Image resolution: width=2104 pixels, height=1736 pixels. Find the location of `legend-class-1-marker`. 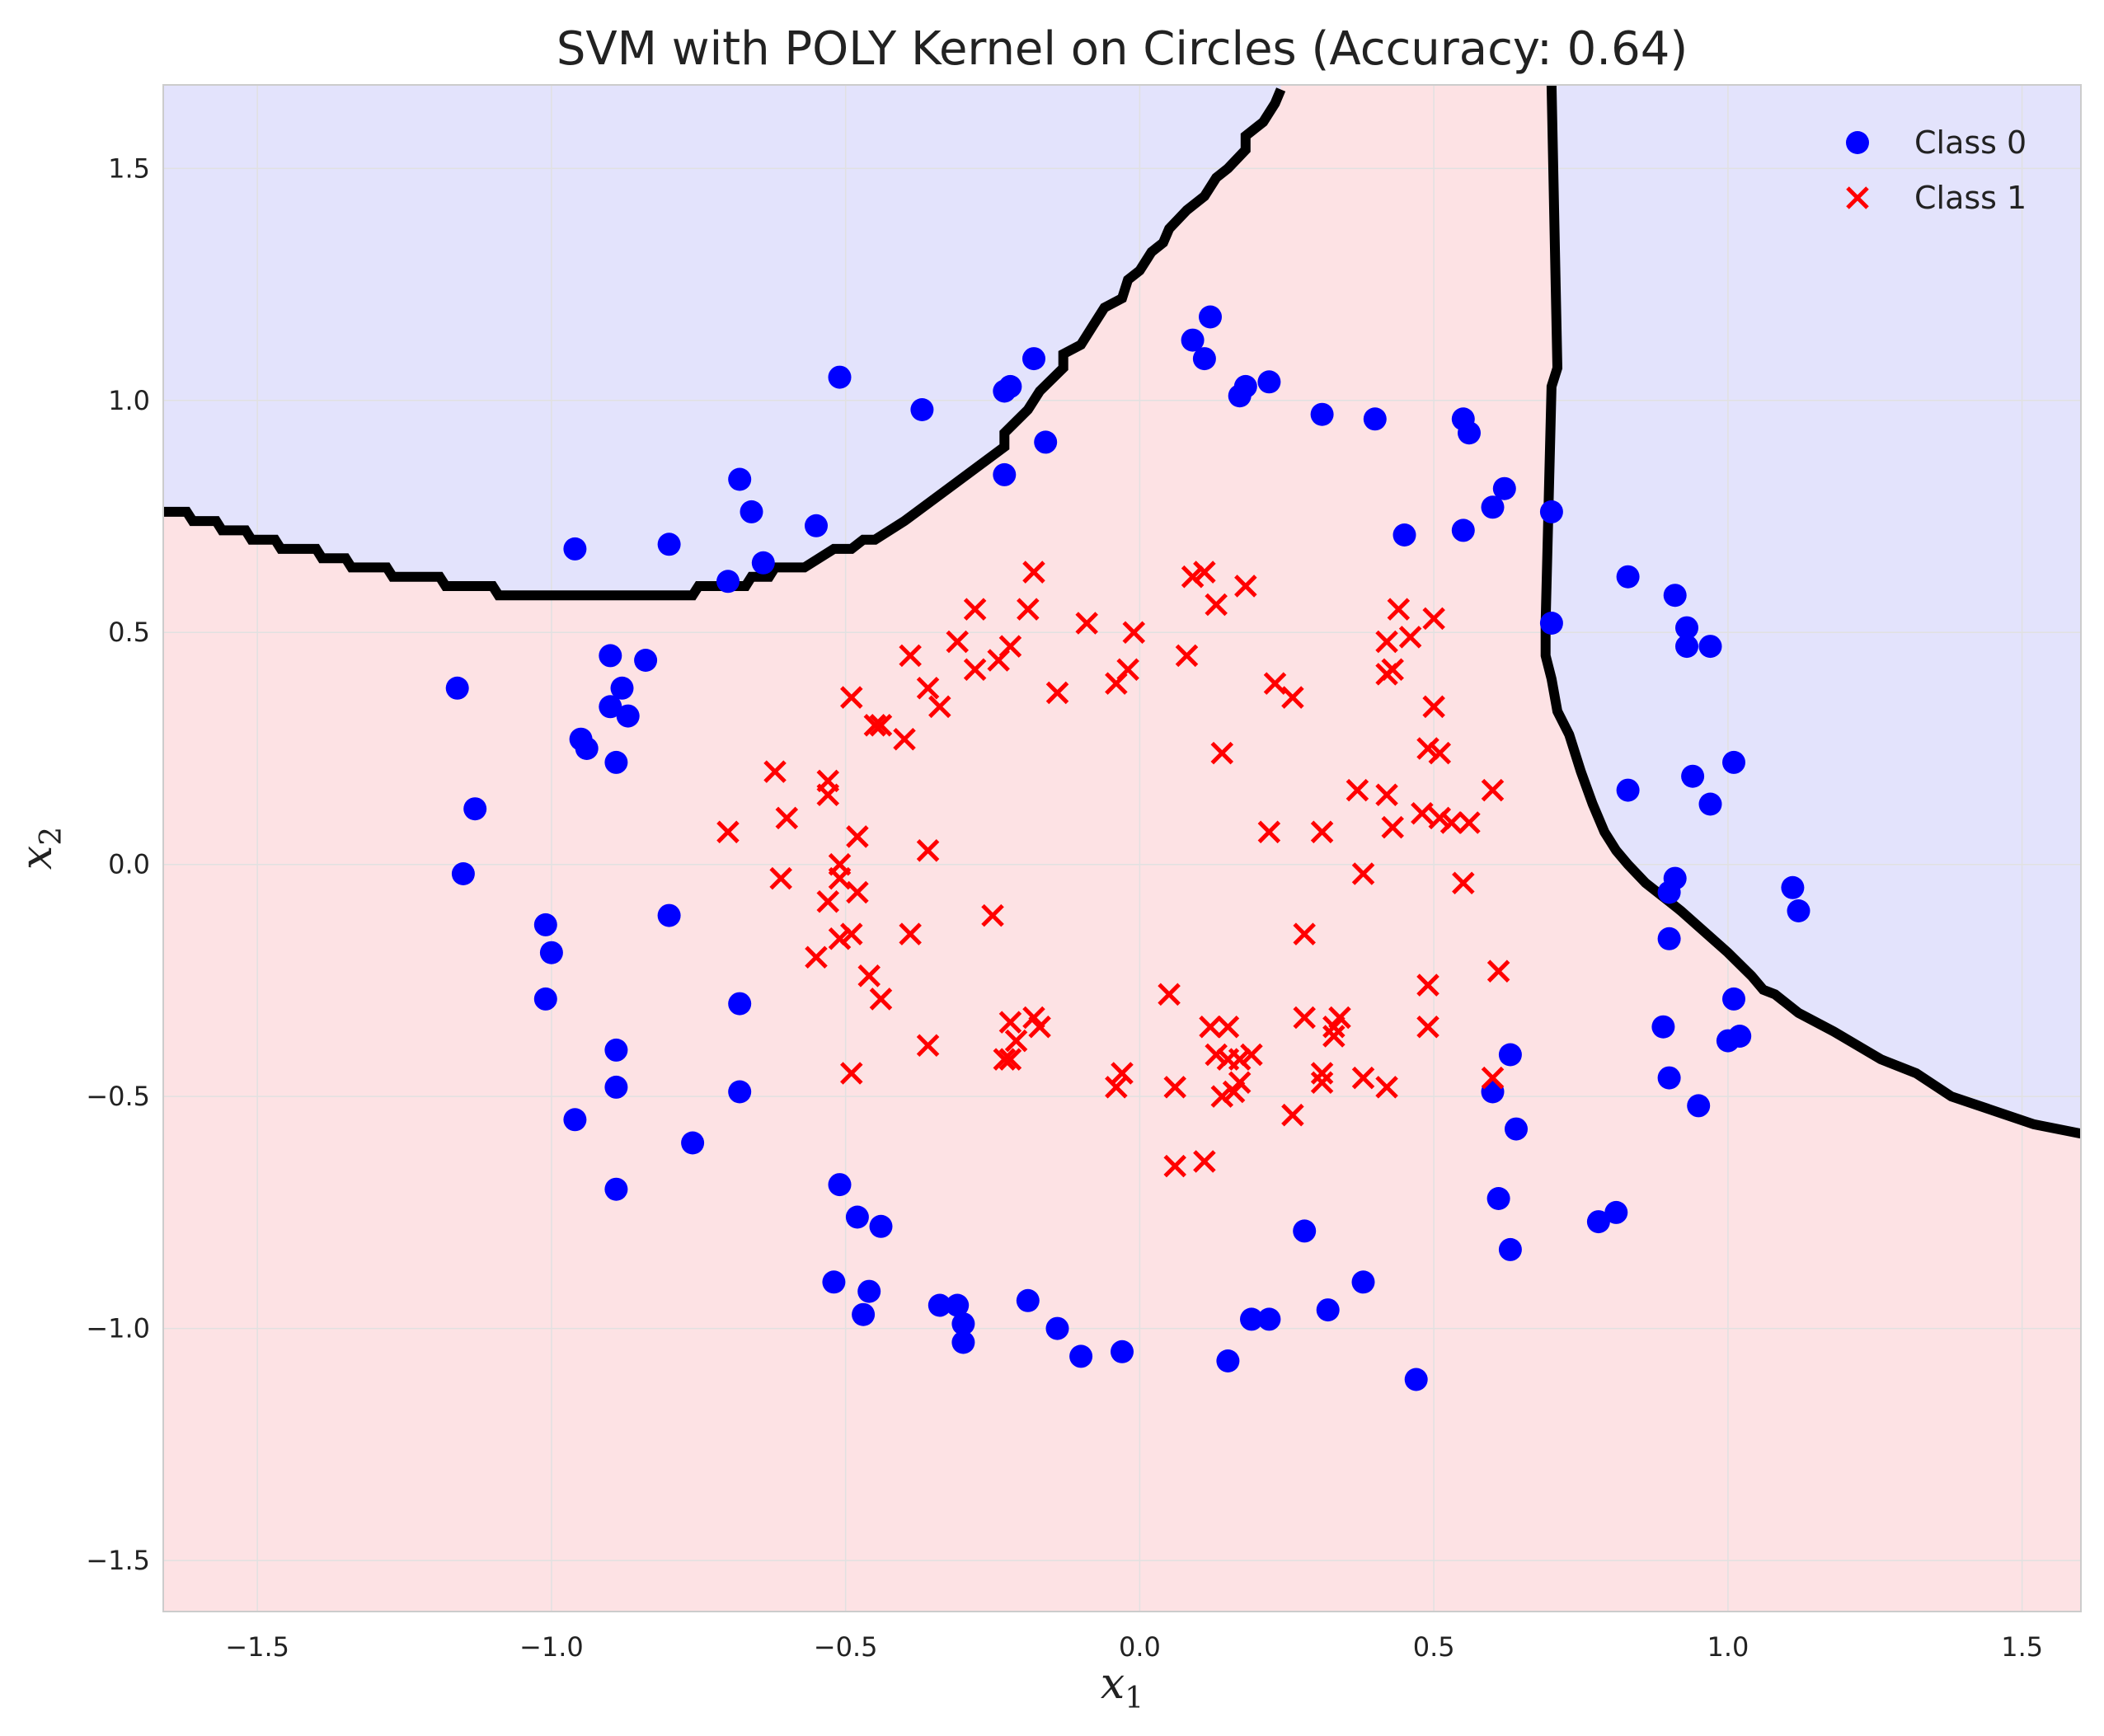

legend-class-1-marker is located at coordinates (1857, 197).